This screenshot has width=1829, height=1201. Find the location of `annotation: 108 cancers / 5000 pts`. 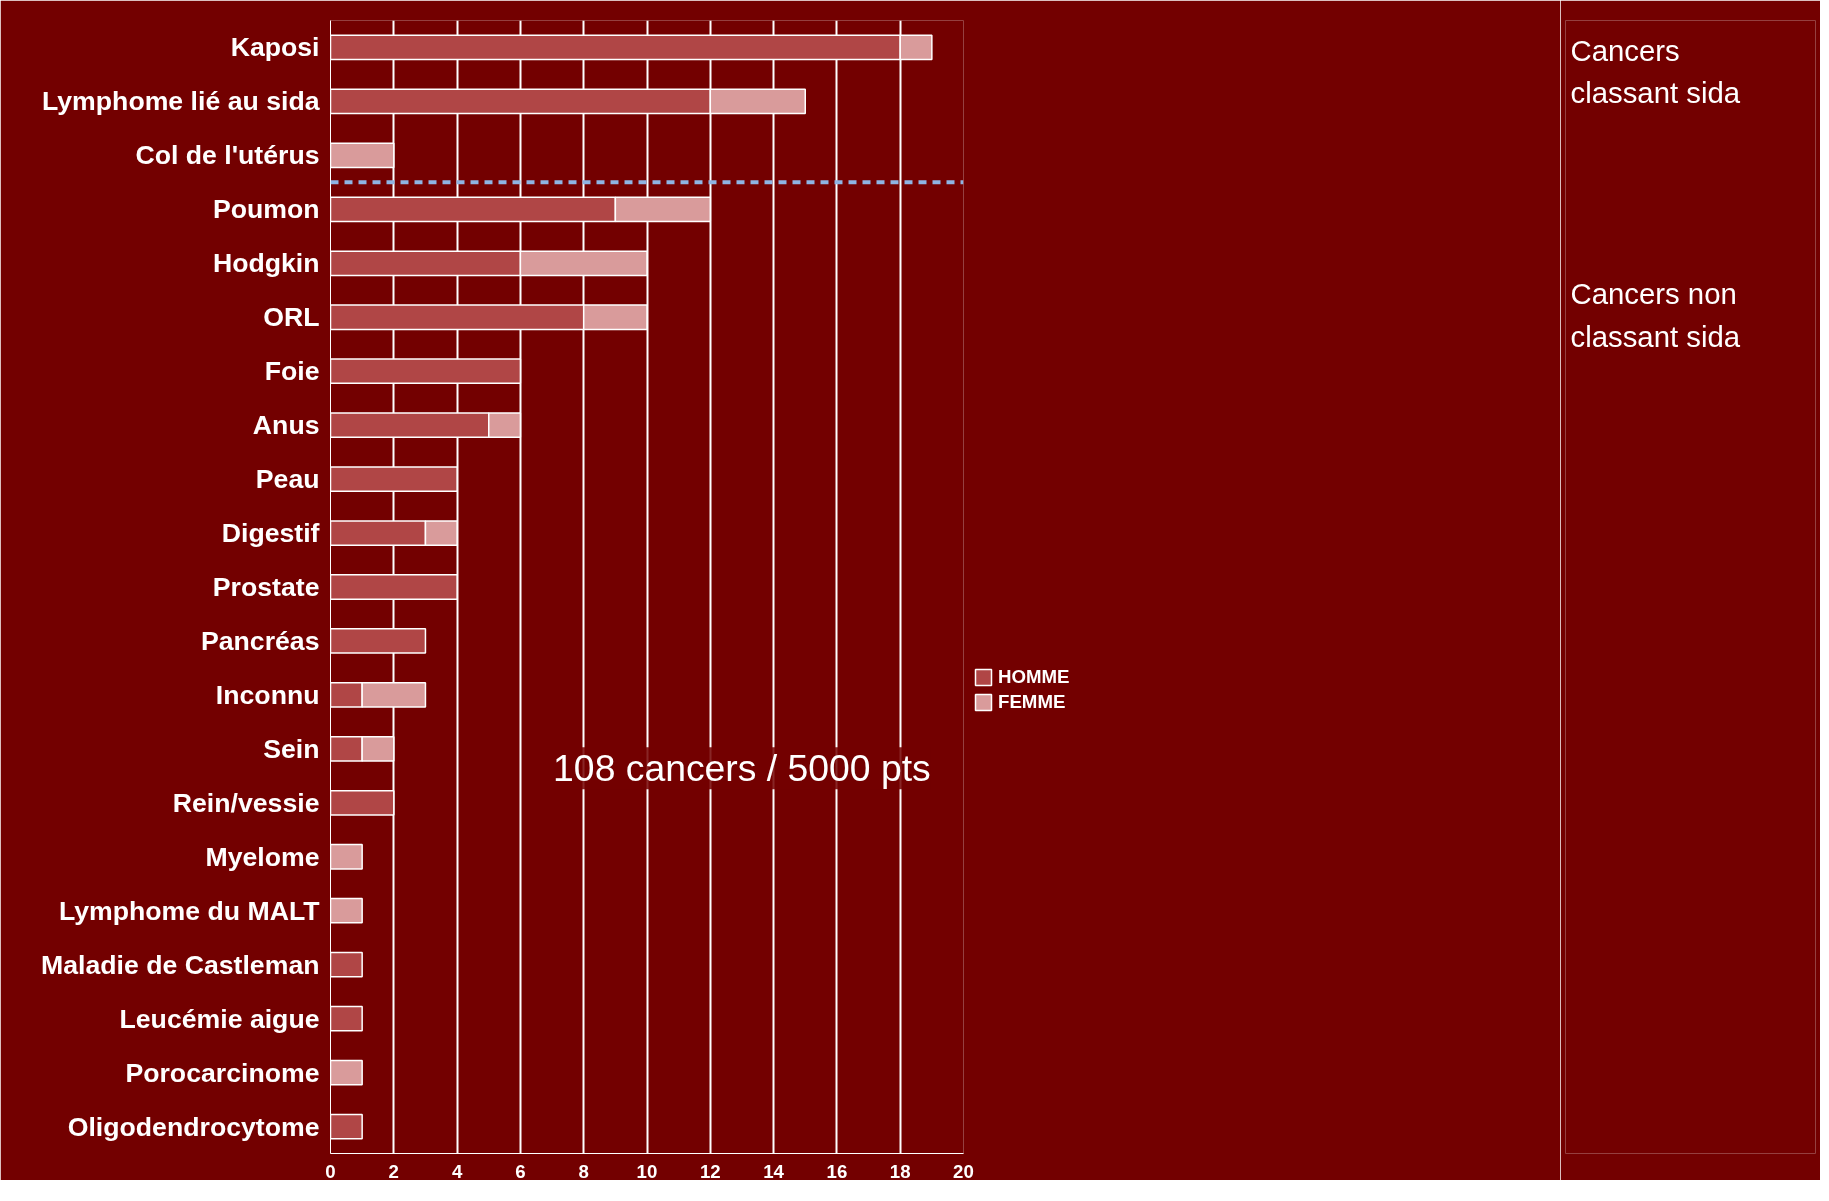

annotation: 108 cancers / 5000 pts is located at coordinates (742, 768).